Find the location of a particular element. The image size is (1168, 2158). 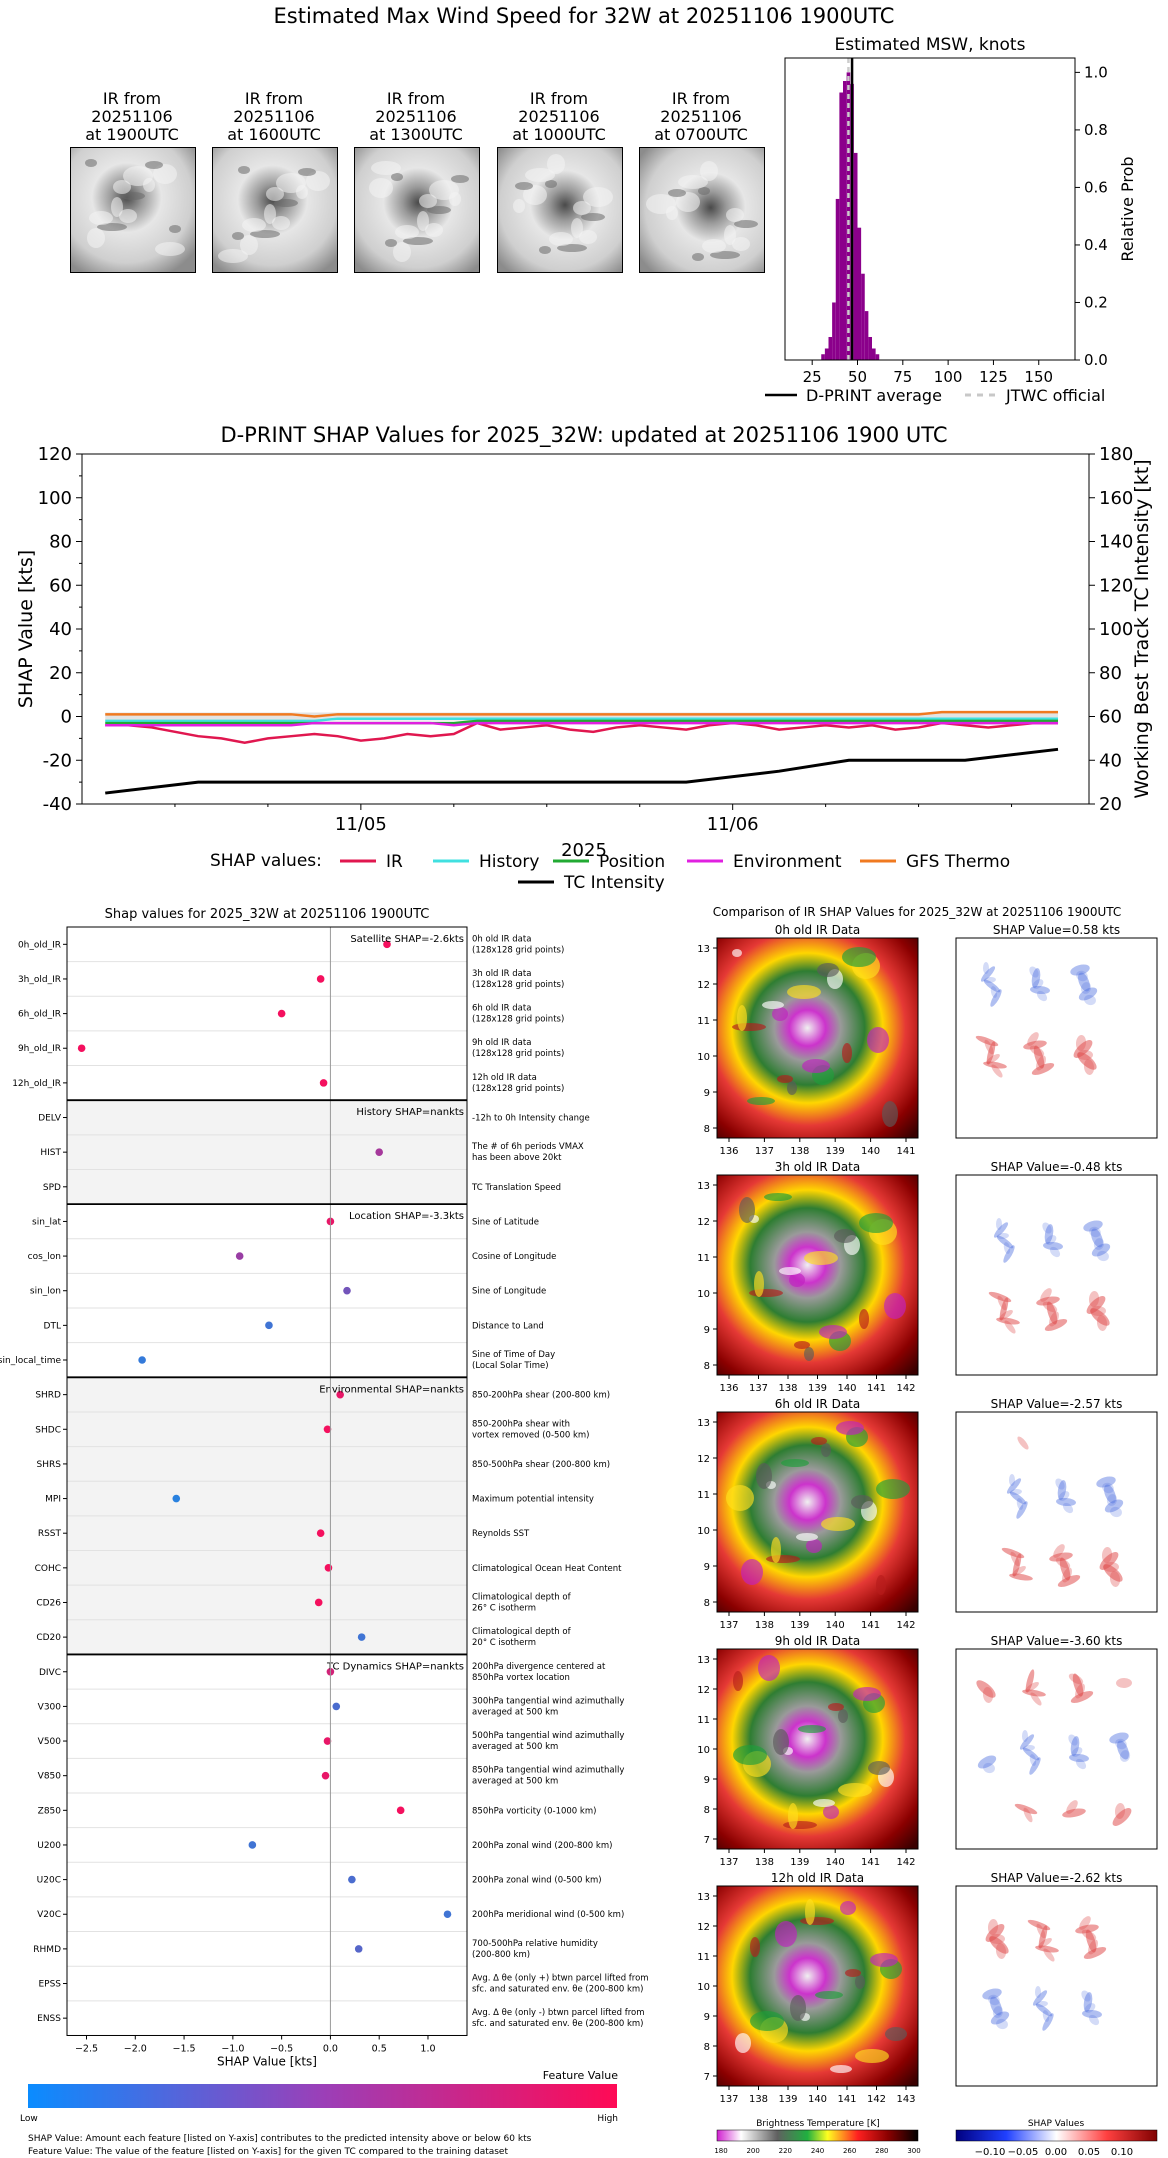

right-y-tick-label: 60 is located at coordinates (1110, 717).